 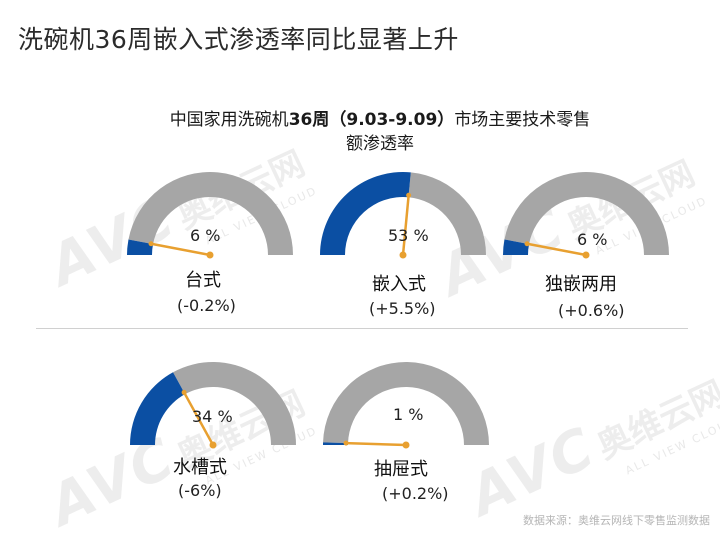 What do you see at coordinates (229, 120) in the screenshot?
I see `chart-title-prefix: 中国家用洗碗机` at bounding box center [229, 120].